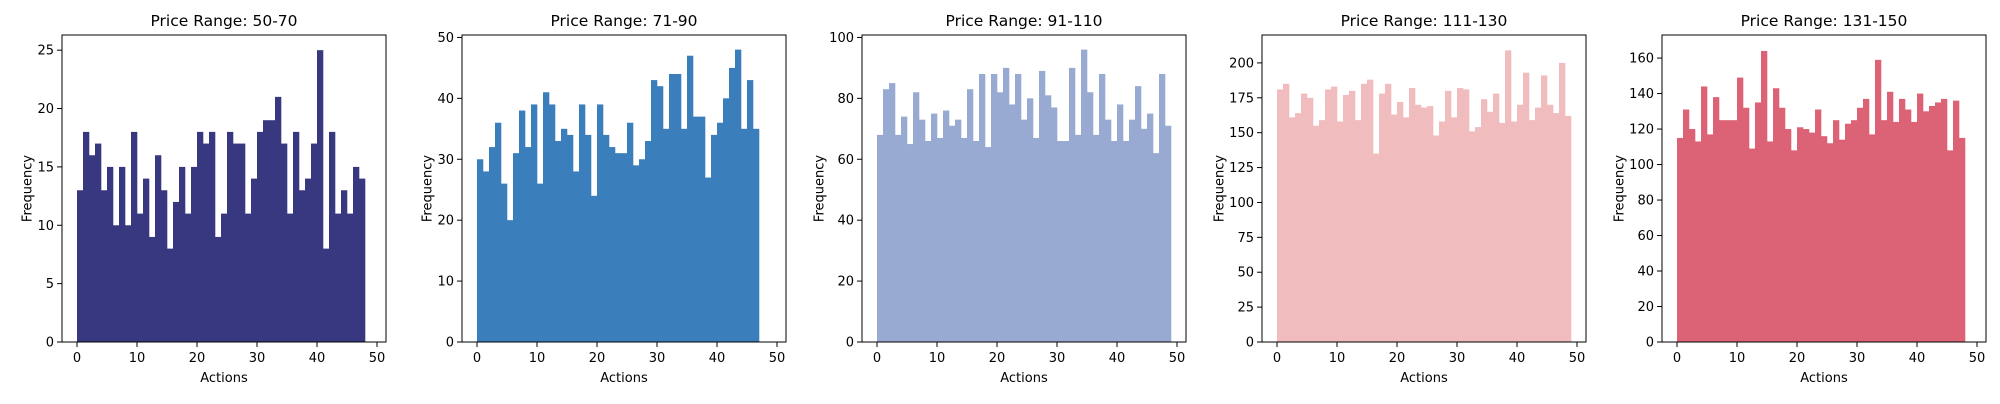  What do you see at coordinates (1641, 59) in the screenshot?
I see `y-tick-label: 160` at bounding box center [1641, 59].